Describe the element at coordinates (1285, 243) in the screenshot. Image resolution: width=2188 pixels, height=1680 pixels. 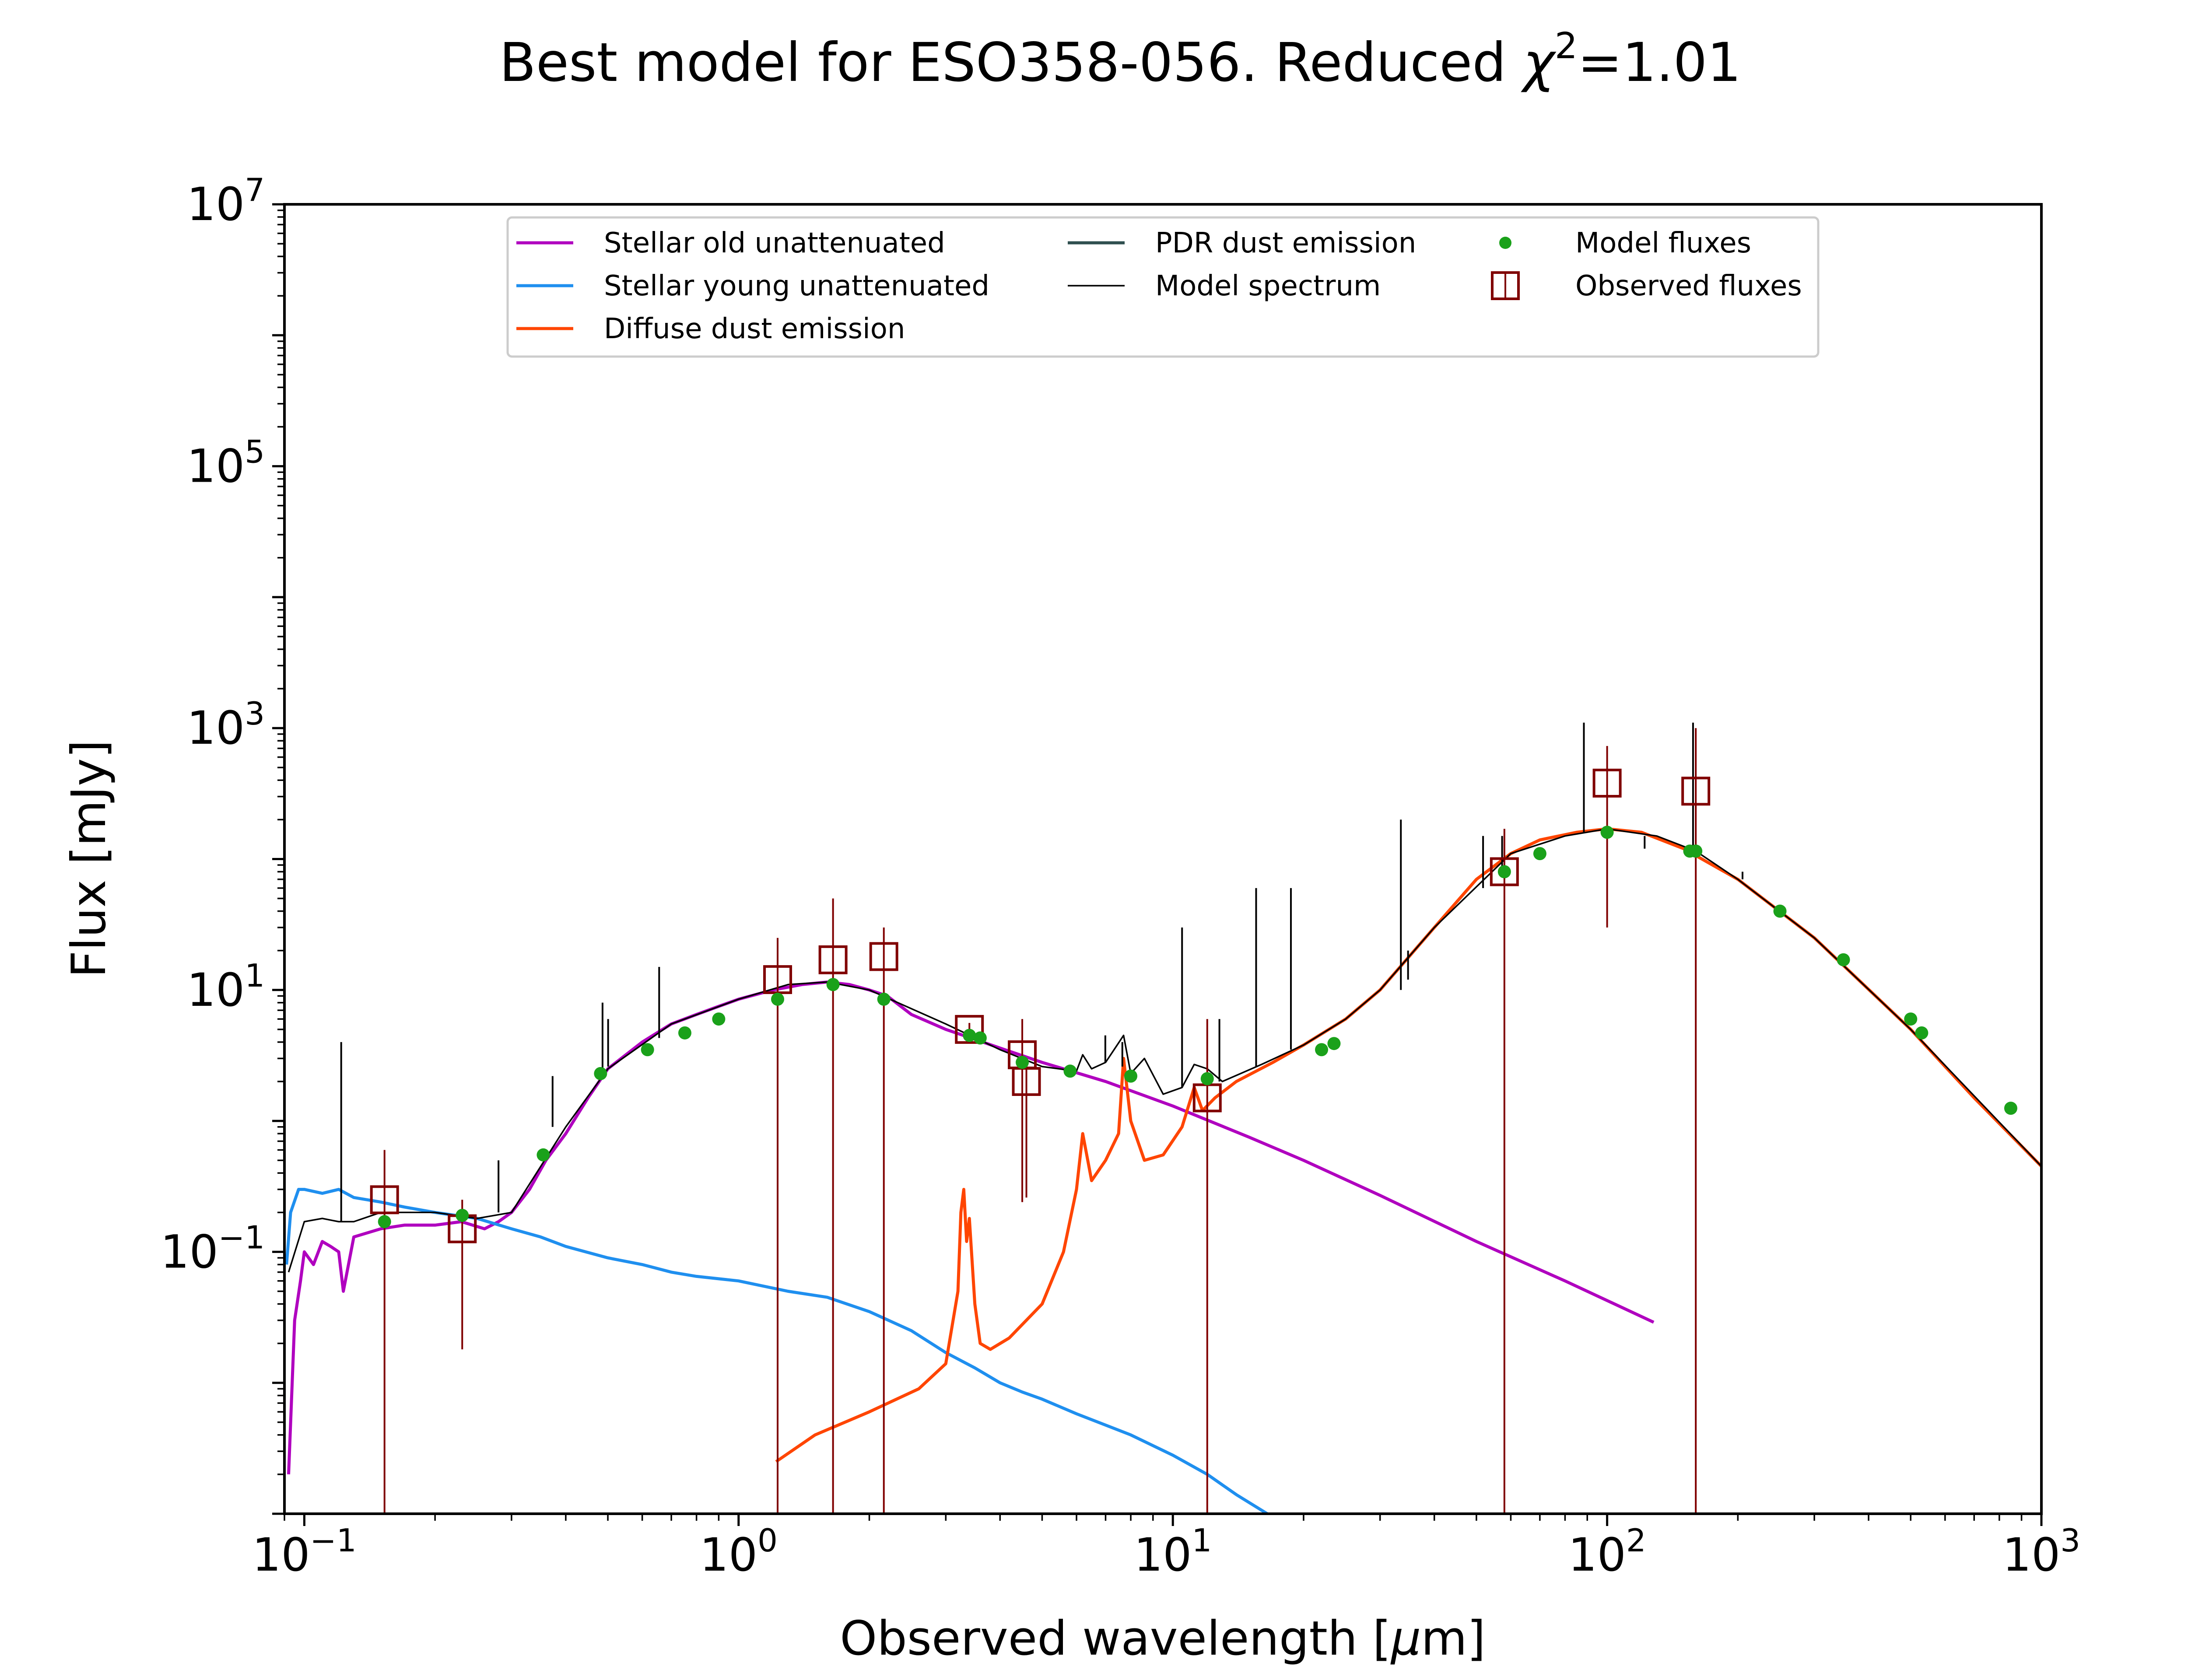
I see `legend-label: PDR dust emission` at that location.